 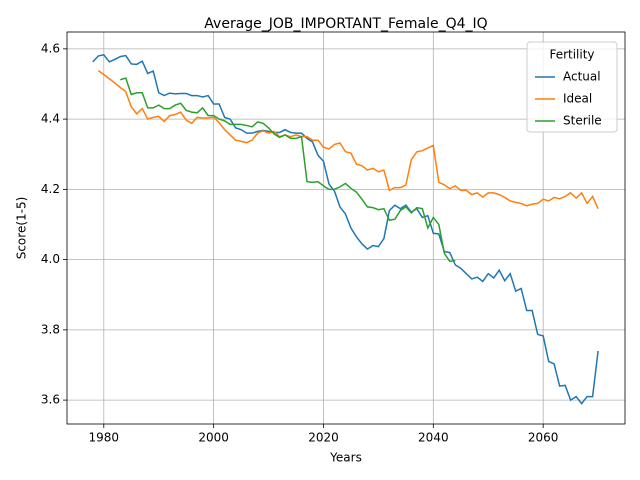 I want to click on legend-label: Sterile, so click(x=582, y=121).